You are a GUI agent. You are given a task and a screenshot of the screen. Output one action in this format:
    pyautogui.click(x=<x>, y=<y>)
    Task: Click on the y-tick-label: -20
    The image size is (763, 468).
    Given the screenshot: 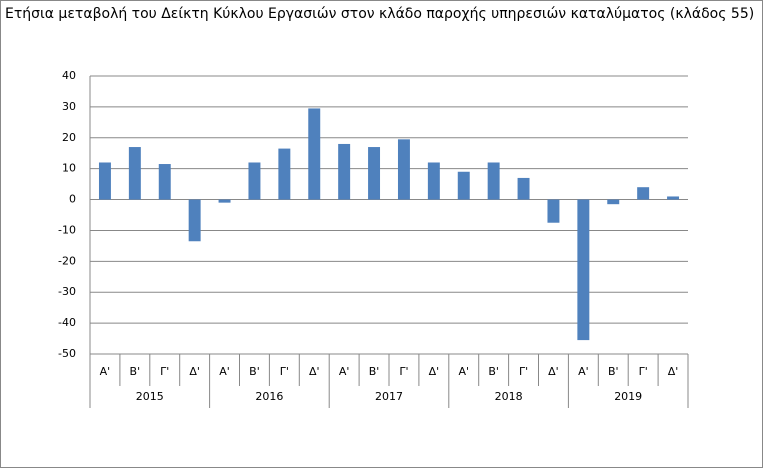 What is the action you would take?
    pyautogui.click(x=67, y=260)
    